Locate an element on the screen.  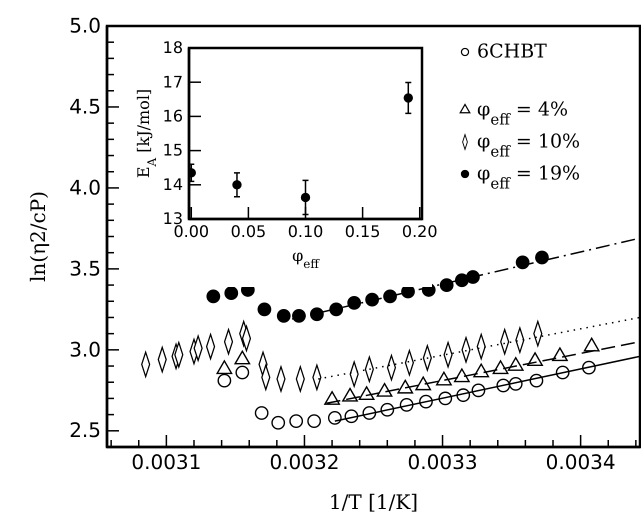
x-tick-label: 0.0031 is located at coordinates (166, 462).